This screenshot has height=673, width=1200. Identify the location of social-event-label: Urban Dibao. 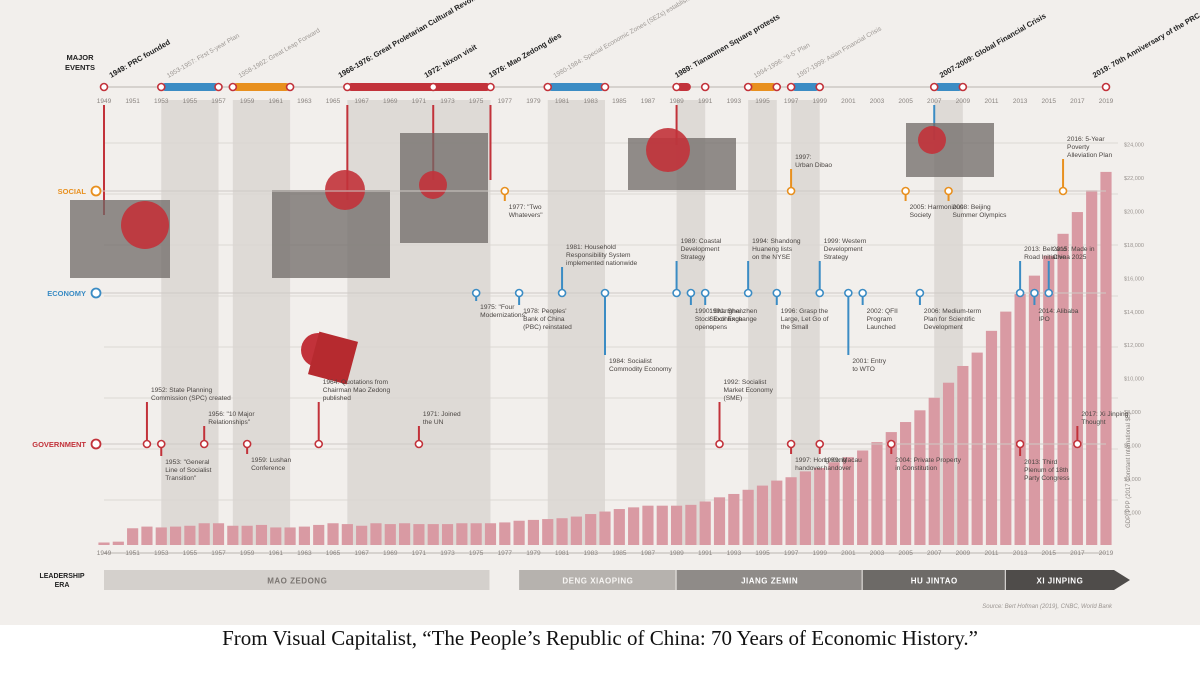
(813, 165).